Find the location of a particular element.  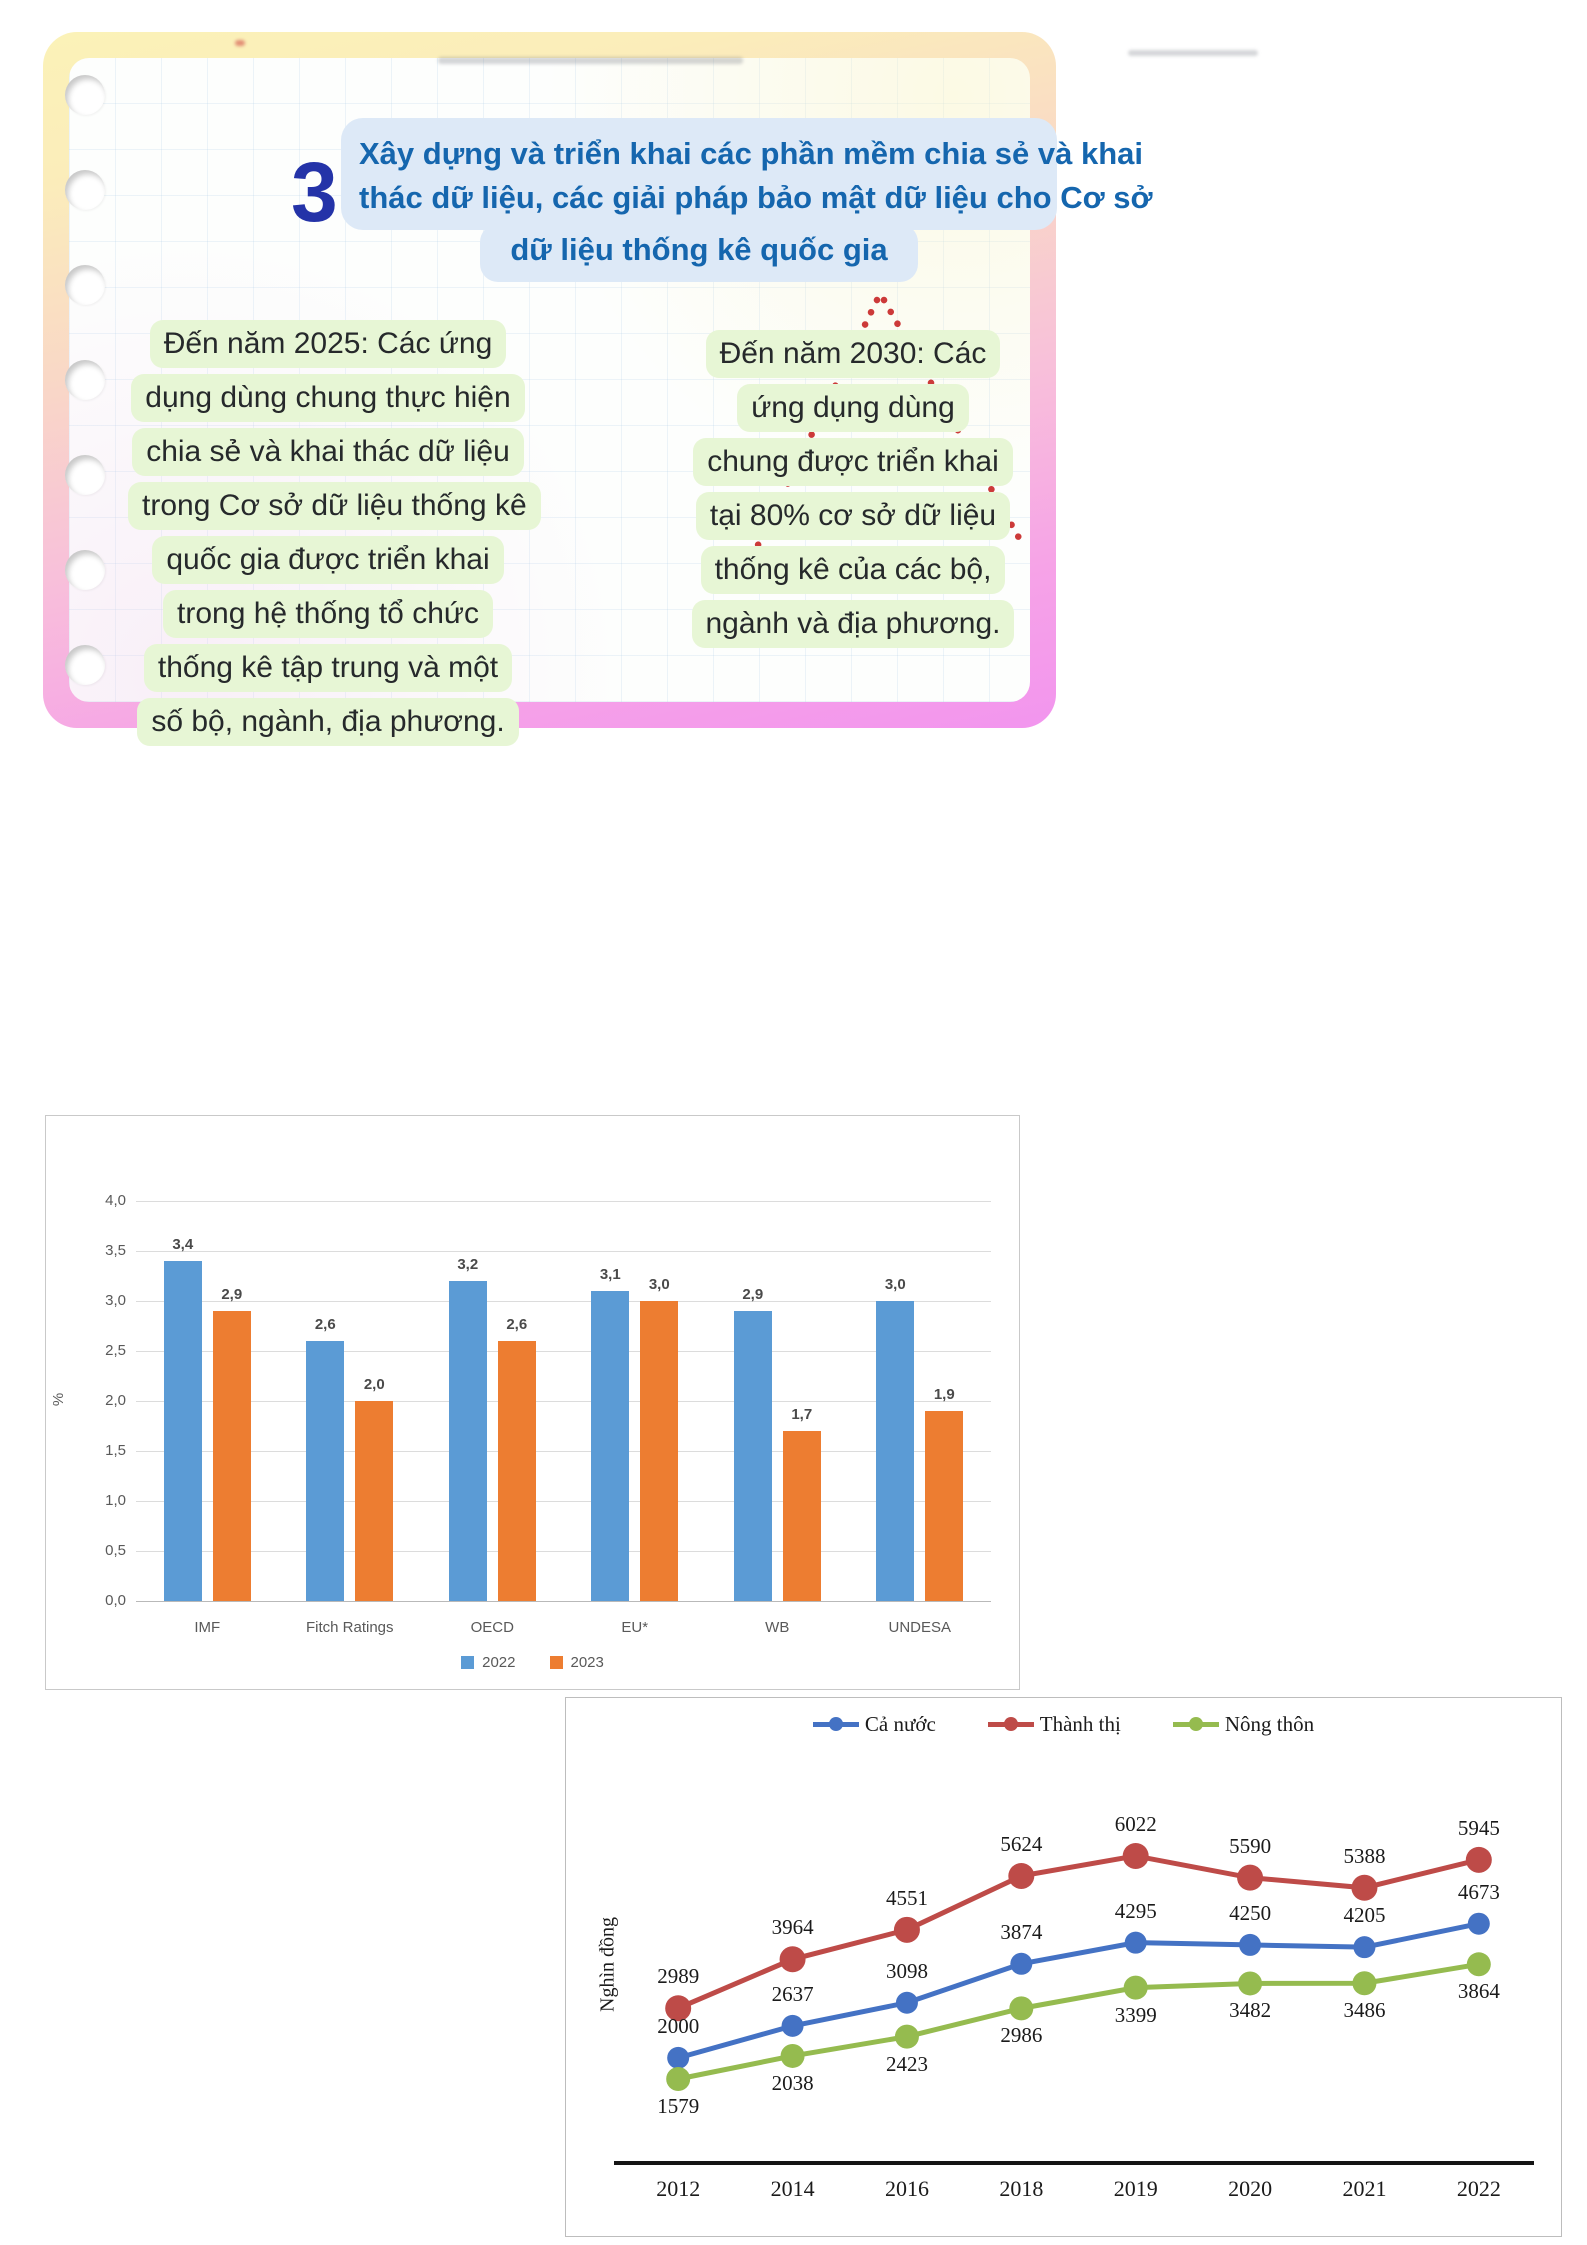

legend-item-2022: 2022 is located at coordinates (488, 1662).